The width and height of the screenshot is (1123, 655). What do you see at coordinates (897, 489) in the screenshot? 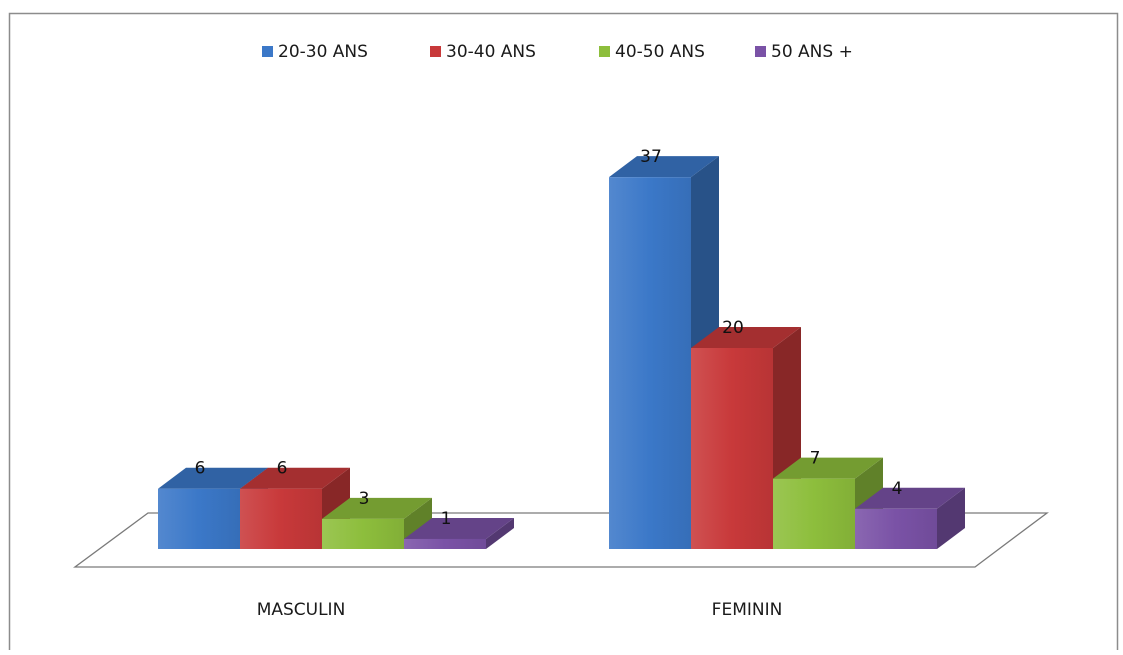
I see `data-label: 4` at bounding box center [897, 489].